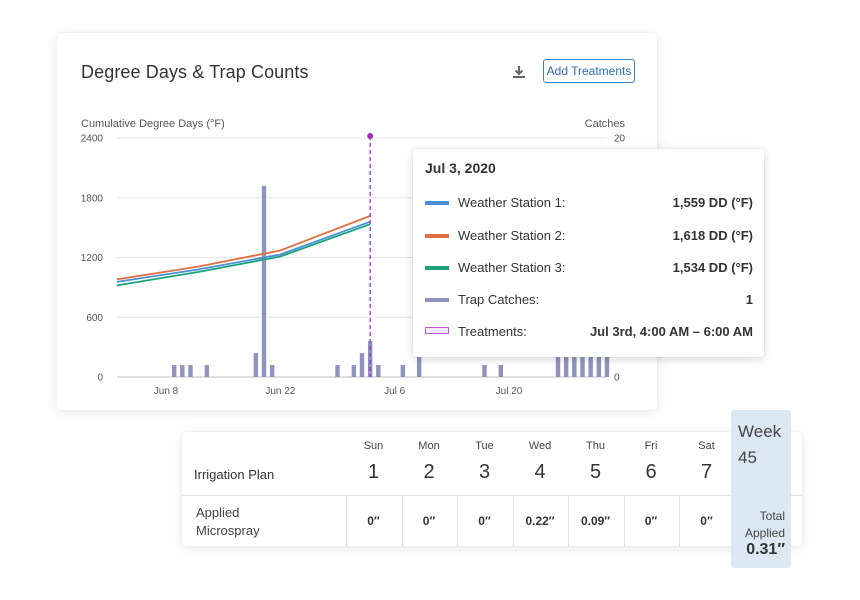 The width and height of the screenshot is (860, 600). Describe the element at coordinates (370, 136) in the screenshot. I see `cursor-marker` at that location.